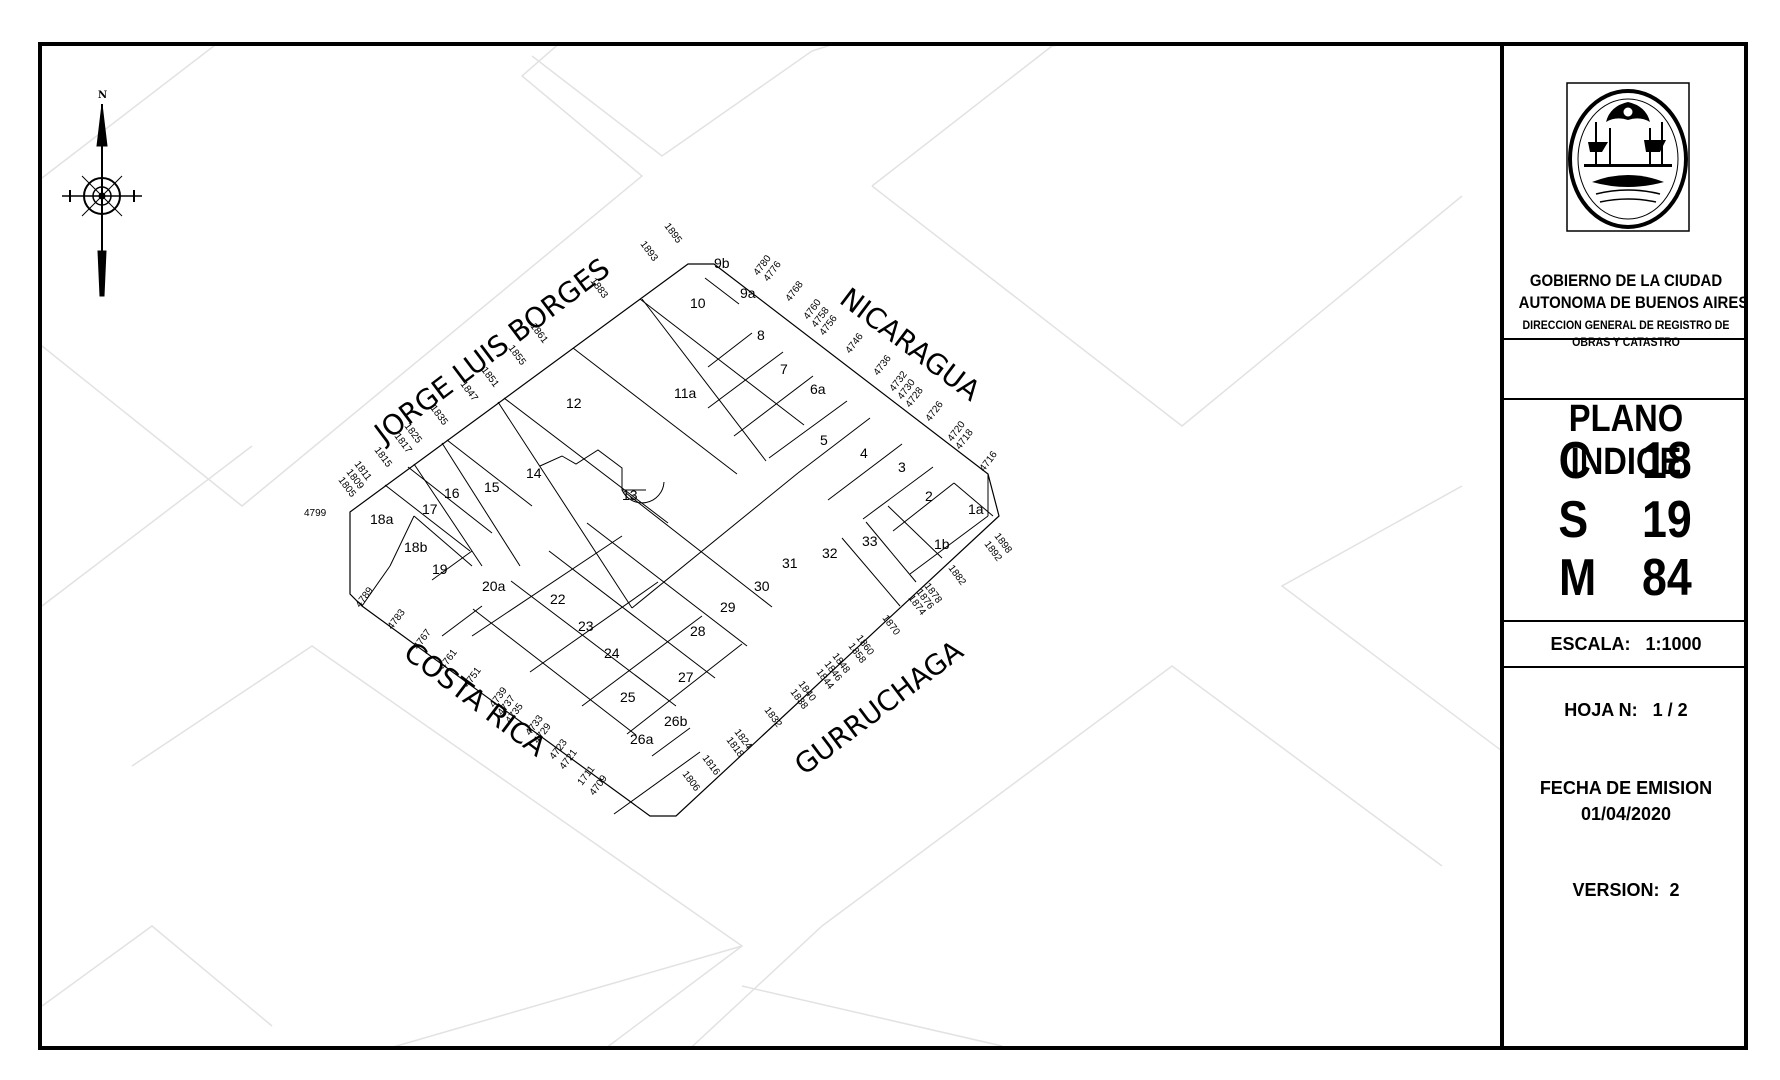 This screenshot has width=1780, height=1080. I want to click on lot-label: 32, so click(830, 553).